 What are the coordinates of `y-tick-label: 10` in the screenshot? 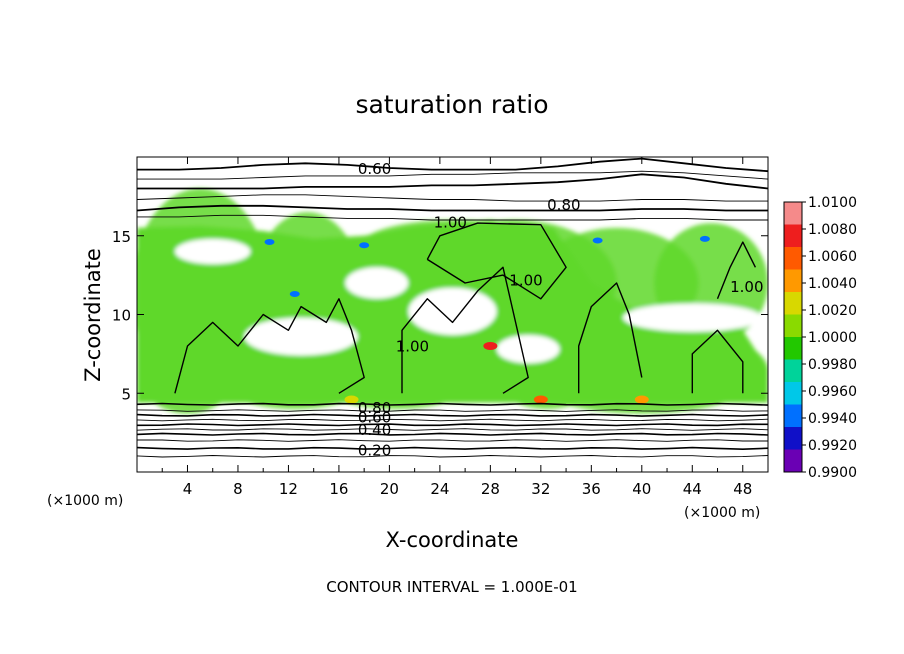 It's located at (121, 316).